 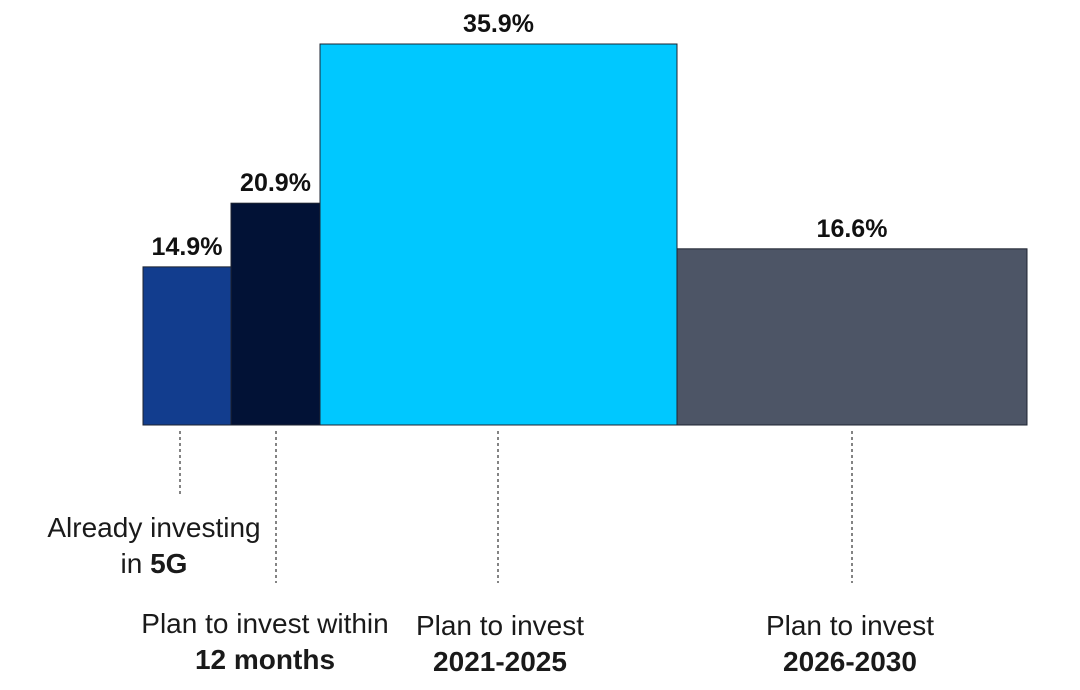 I want to click on category-label-2026-2030: Plan to invest 2026-2030, so click(x=850, y=643).